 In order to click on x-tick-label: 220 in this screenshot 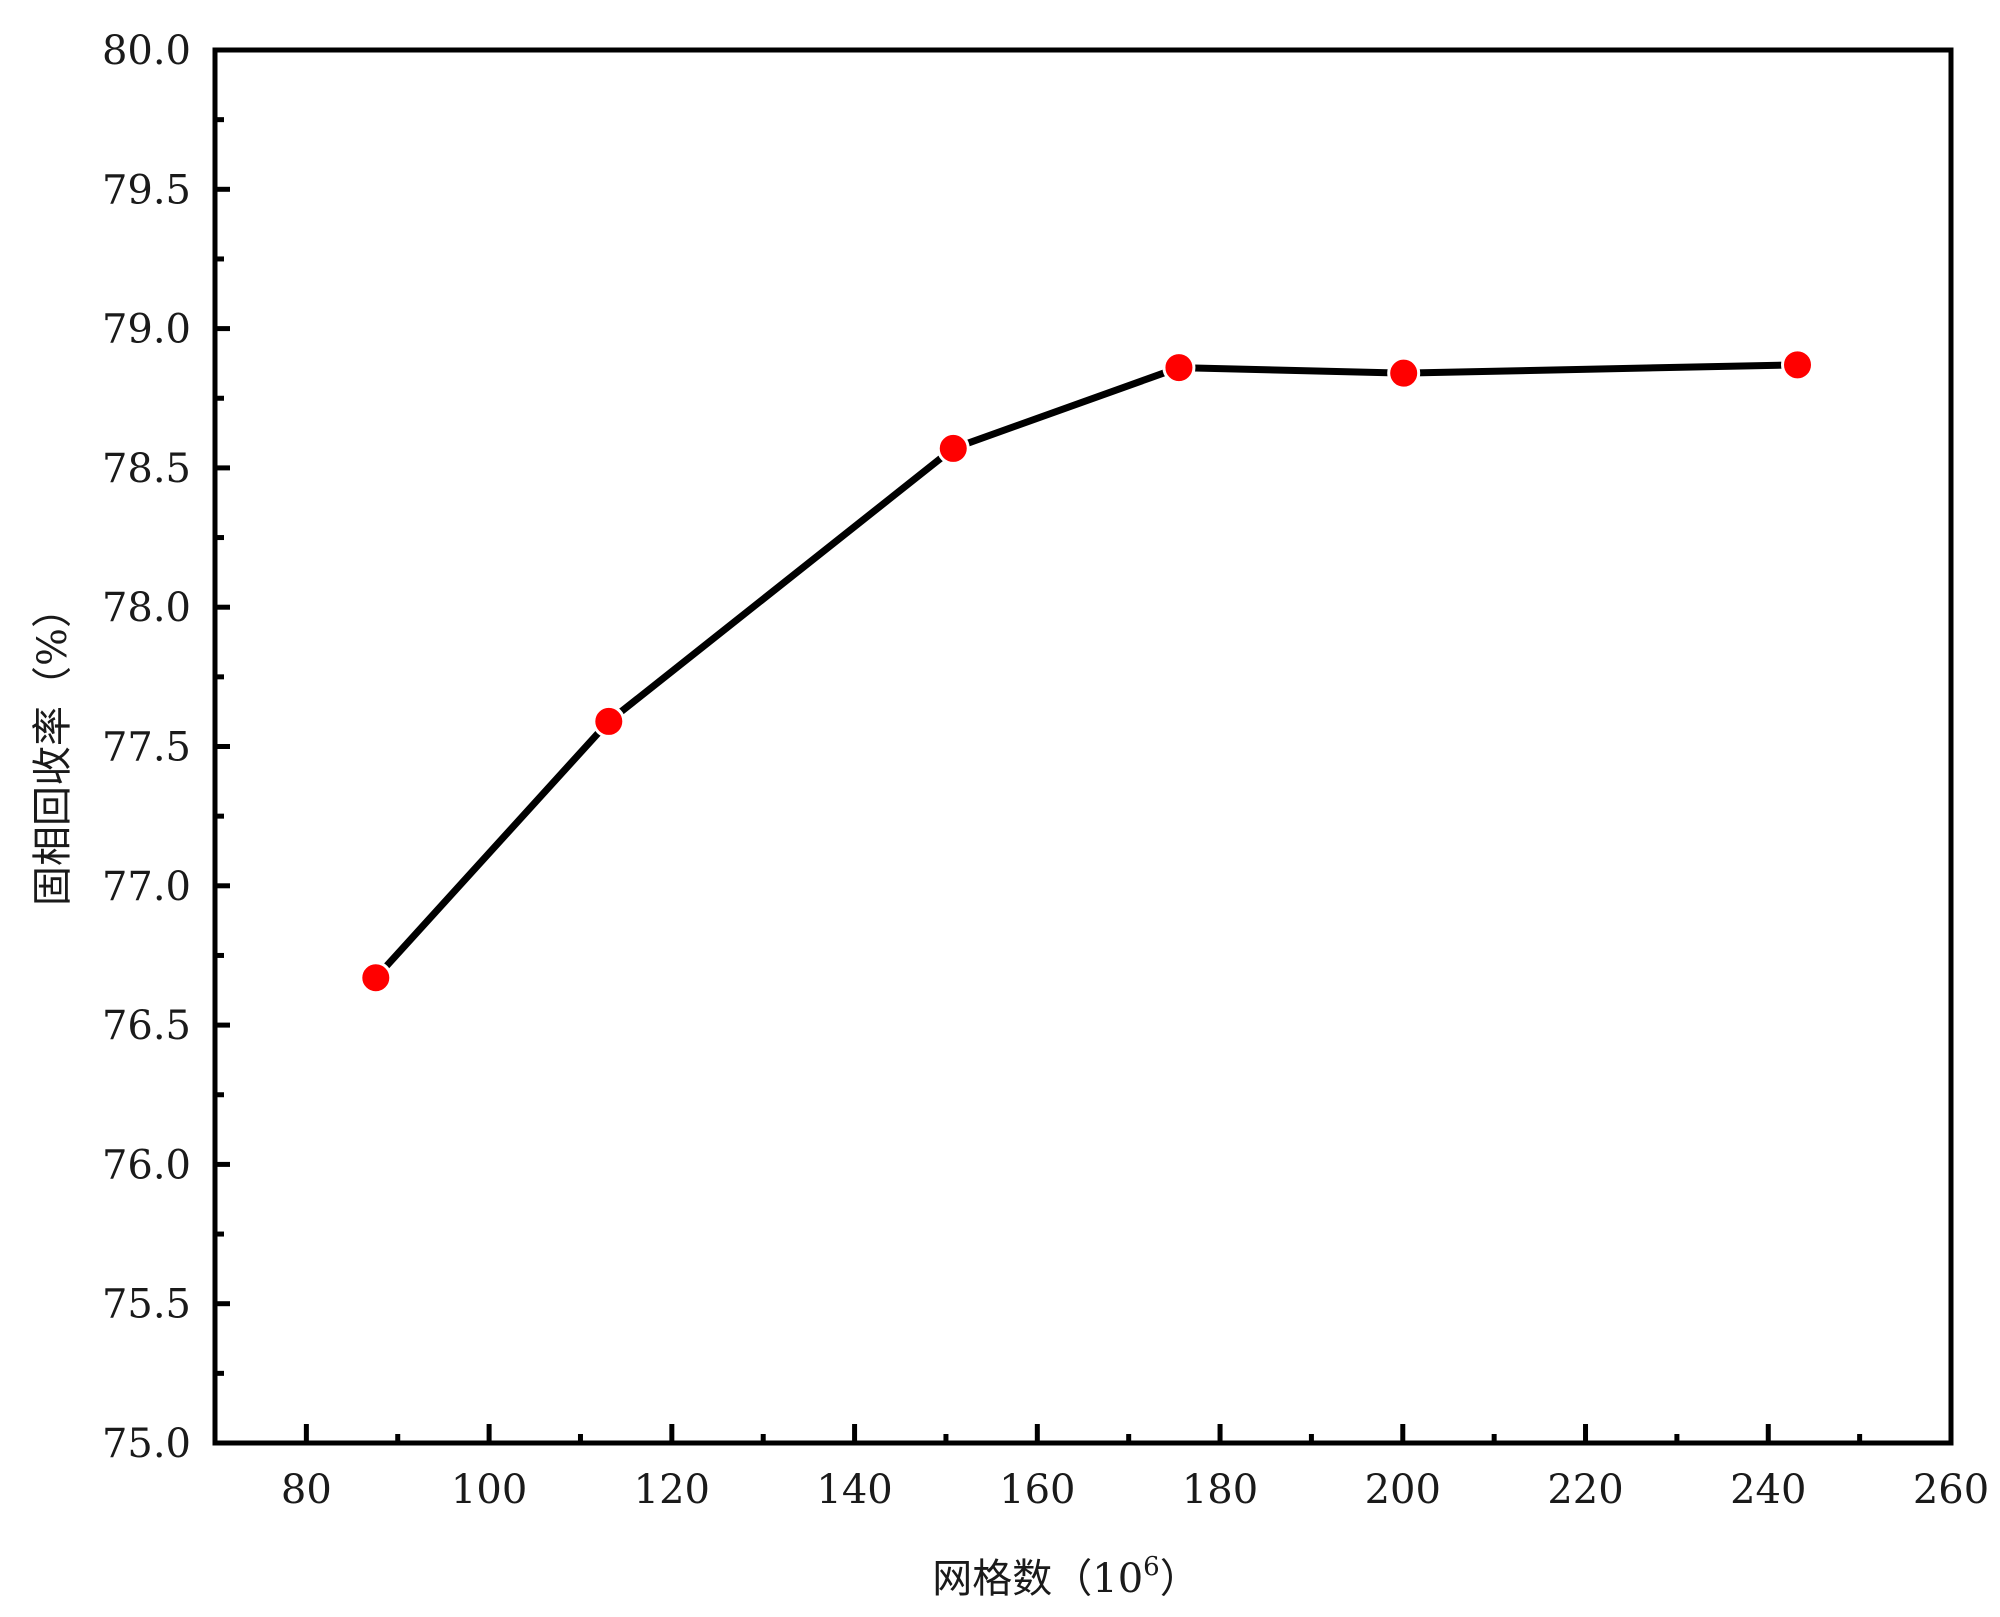, I will do `click(1585, 1490)`.